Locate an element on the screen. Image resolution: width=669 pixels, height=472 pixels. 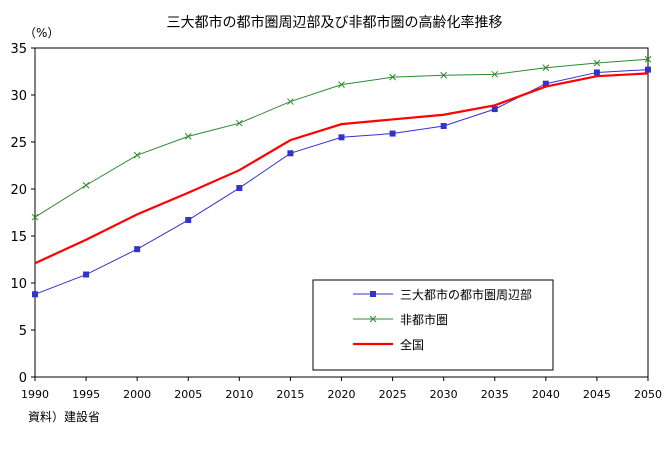
x-tick-label: 2010 is located at coordinates (239, 394).